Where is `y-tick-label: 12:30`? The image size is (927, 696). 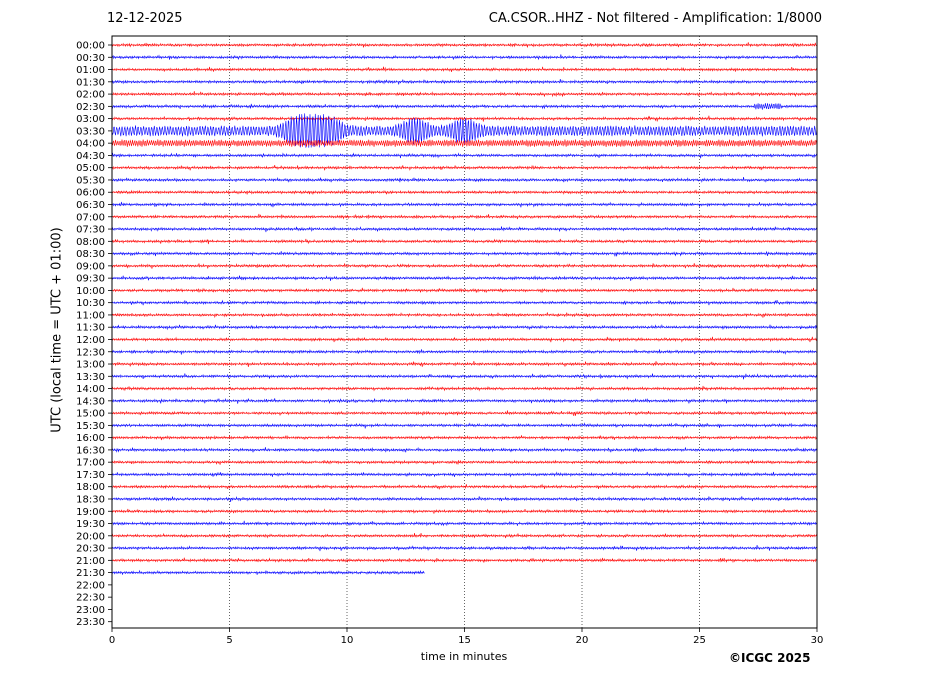 y-tick-label: 12:30 is located at coordinates (90, 352).